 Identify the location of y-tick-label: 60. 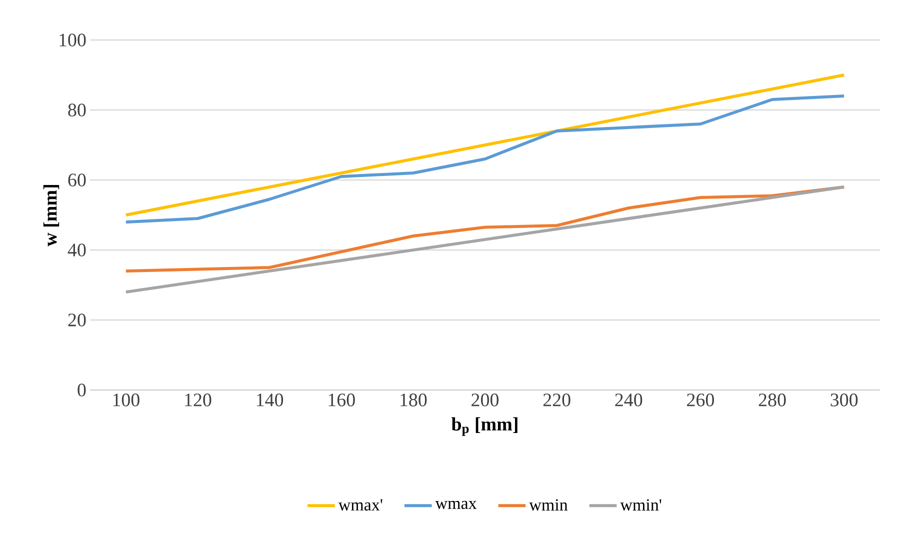
(77, 180).